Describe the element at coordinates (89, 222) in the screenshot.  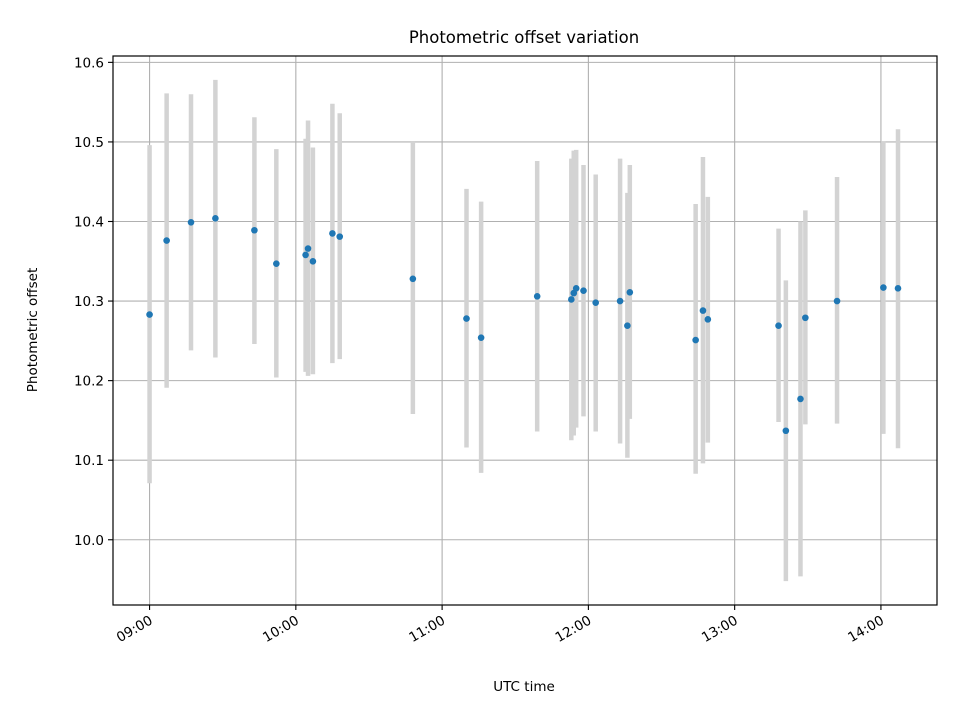
I see `y-tick-label: 10.4` at that location.